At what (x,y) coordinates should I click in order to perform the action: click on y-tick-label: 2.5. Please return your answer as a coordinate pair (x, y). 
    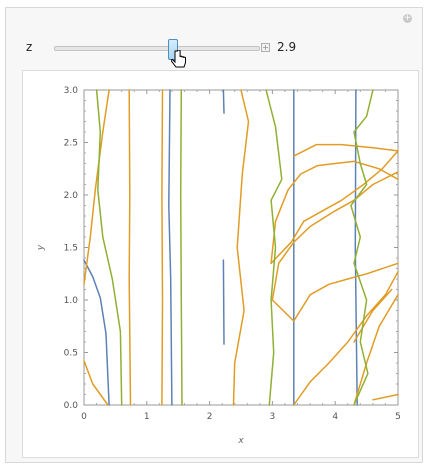
    Looking at the image, I should click on (71, 144).